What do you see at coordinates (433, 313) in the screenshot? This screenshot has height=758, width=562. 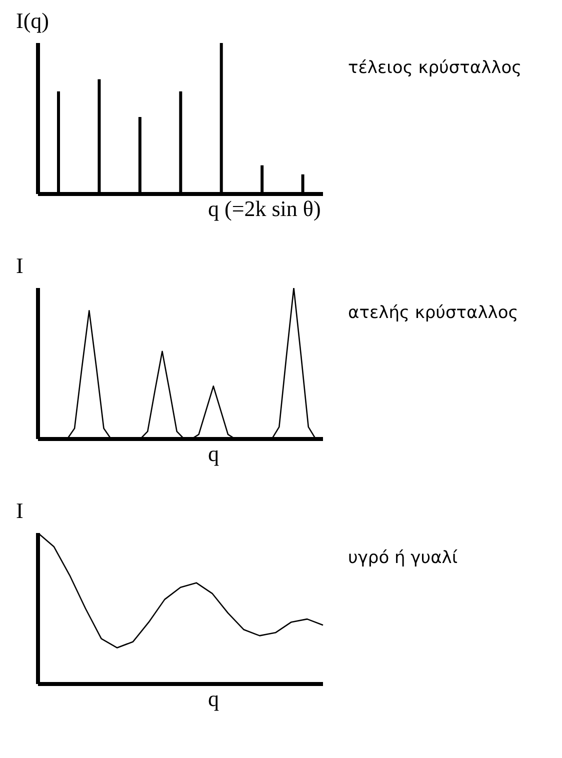 I see `text: ατελής κρύσταλλος` at bounding box center [433, 313].